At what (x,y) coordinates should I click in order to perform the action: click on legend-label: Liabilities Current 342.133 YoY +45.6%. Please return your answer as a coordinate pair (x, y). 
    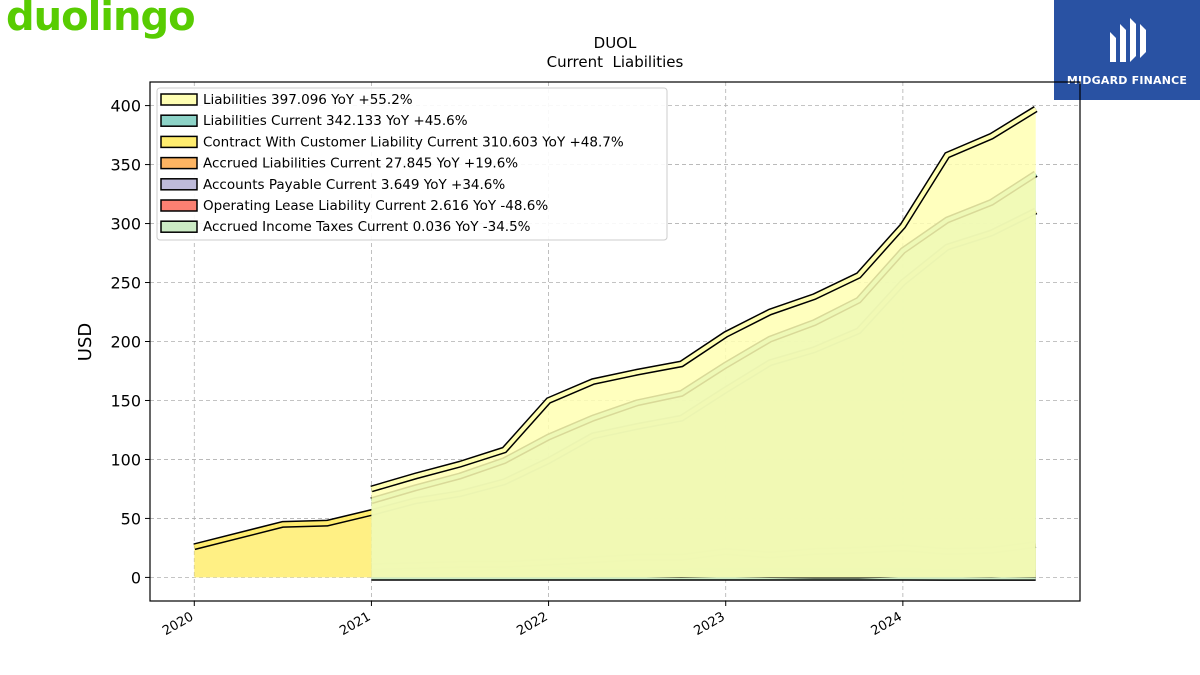
    Looking at the image, I should click on (335, 121).